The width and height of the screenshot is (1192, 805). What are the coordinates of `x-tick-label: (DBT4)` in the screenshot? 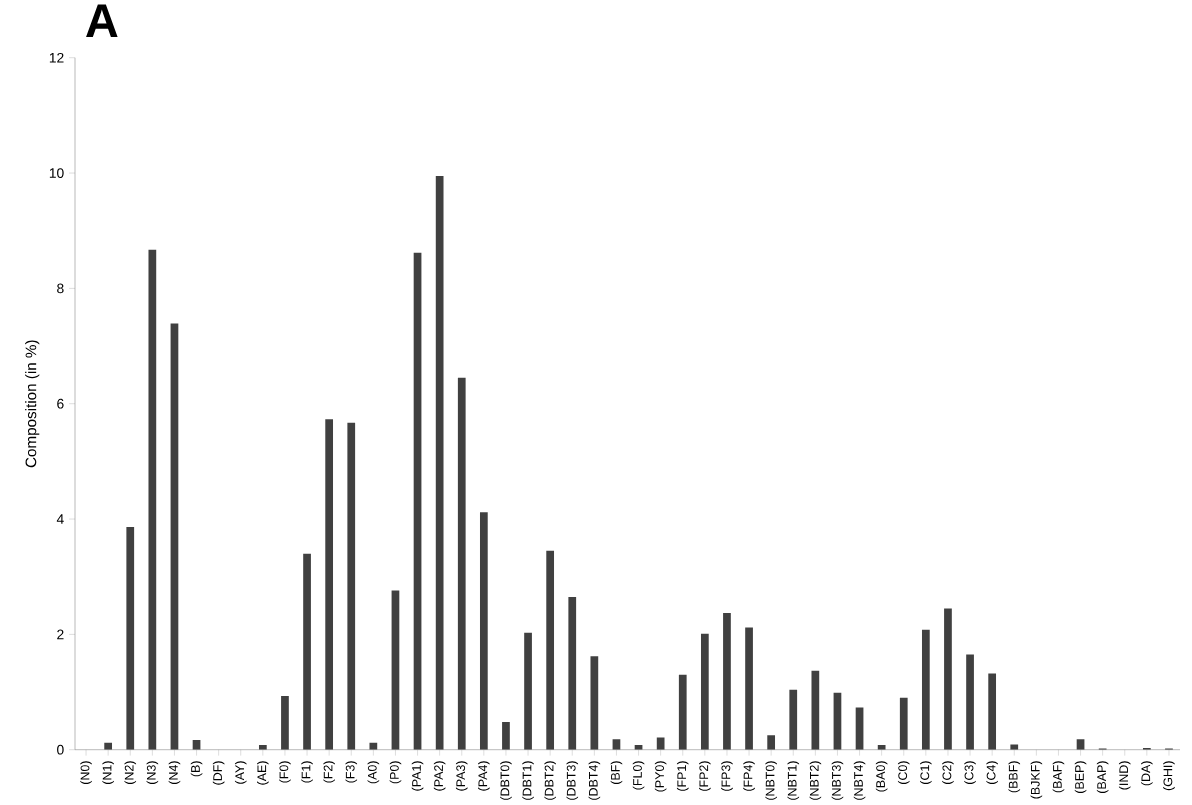 It's located at (594, 780).